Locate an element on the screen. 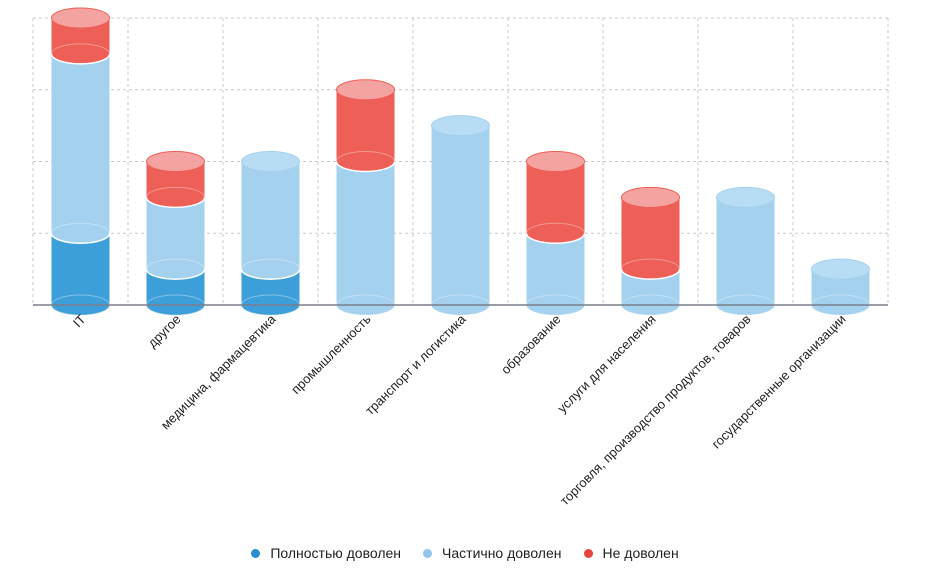  legend-dot-fully-satisfied is located at coordinates (256, 553).